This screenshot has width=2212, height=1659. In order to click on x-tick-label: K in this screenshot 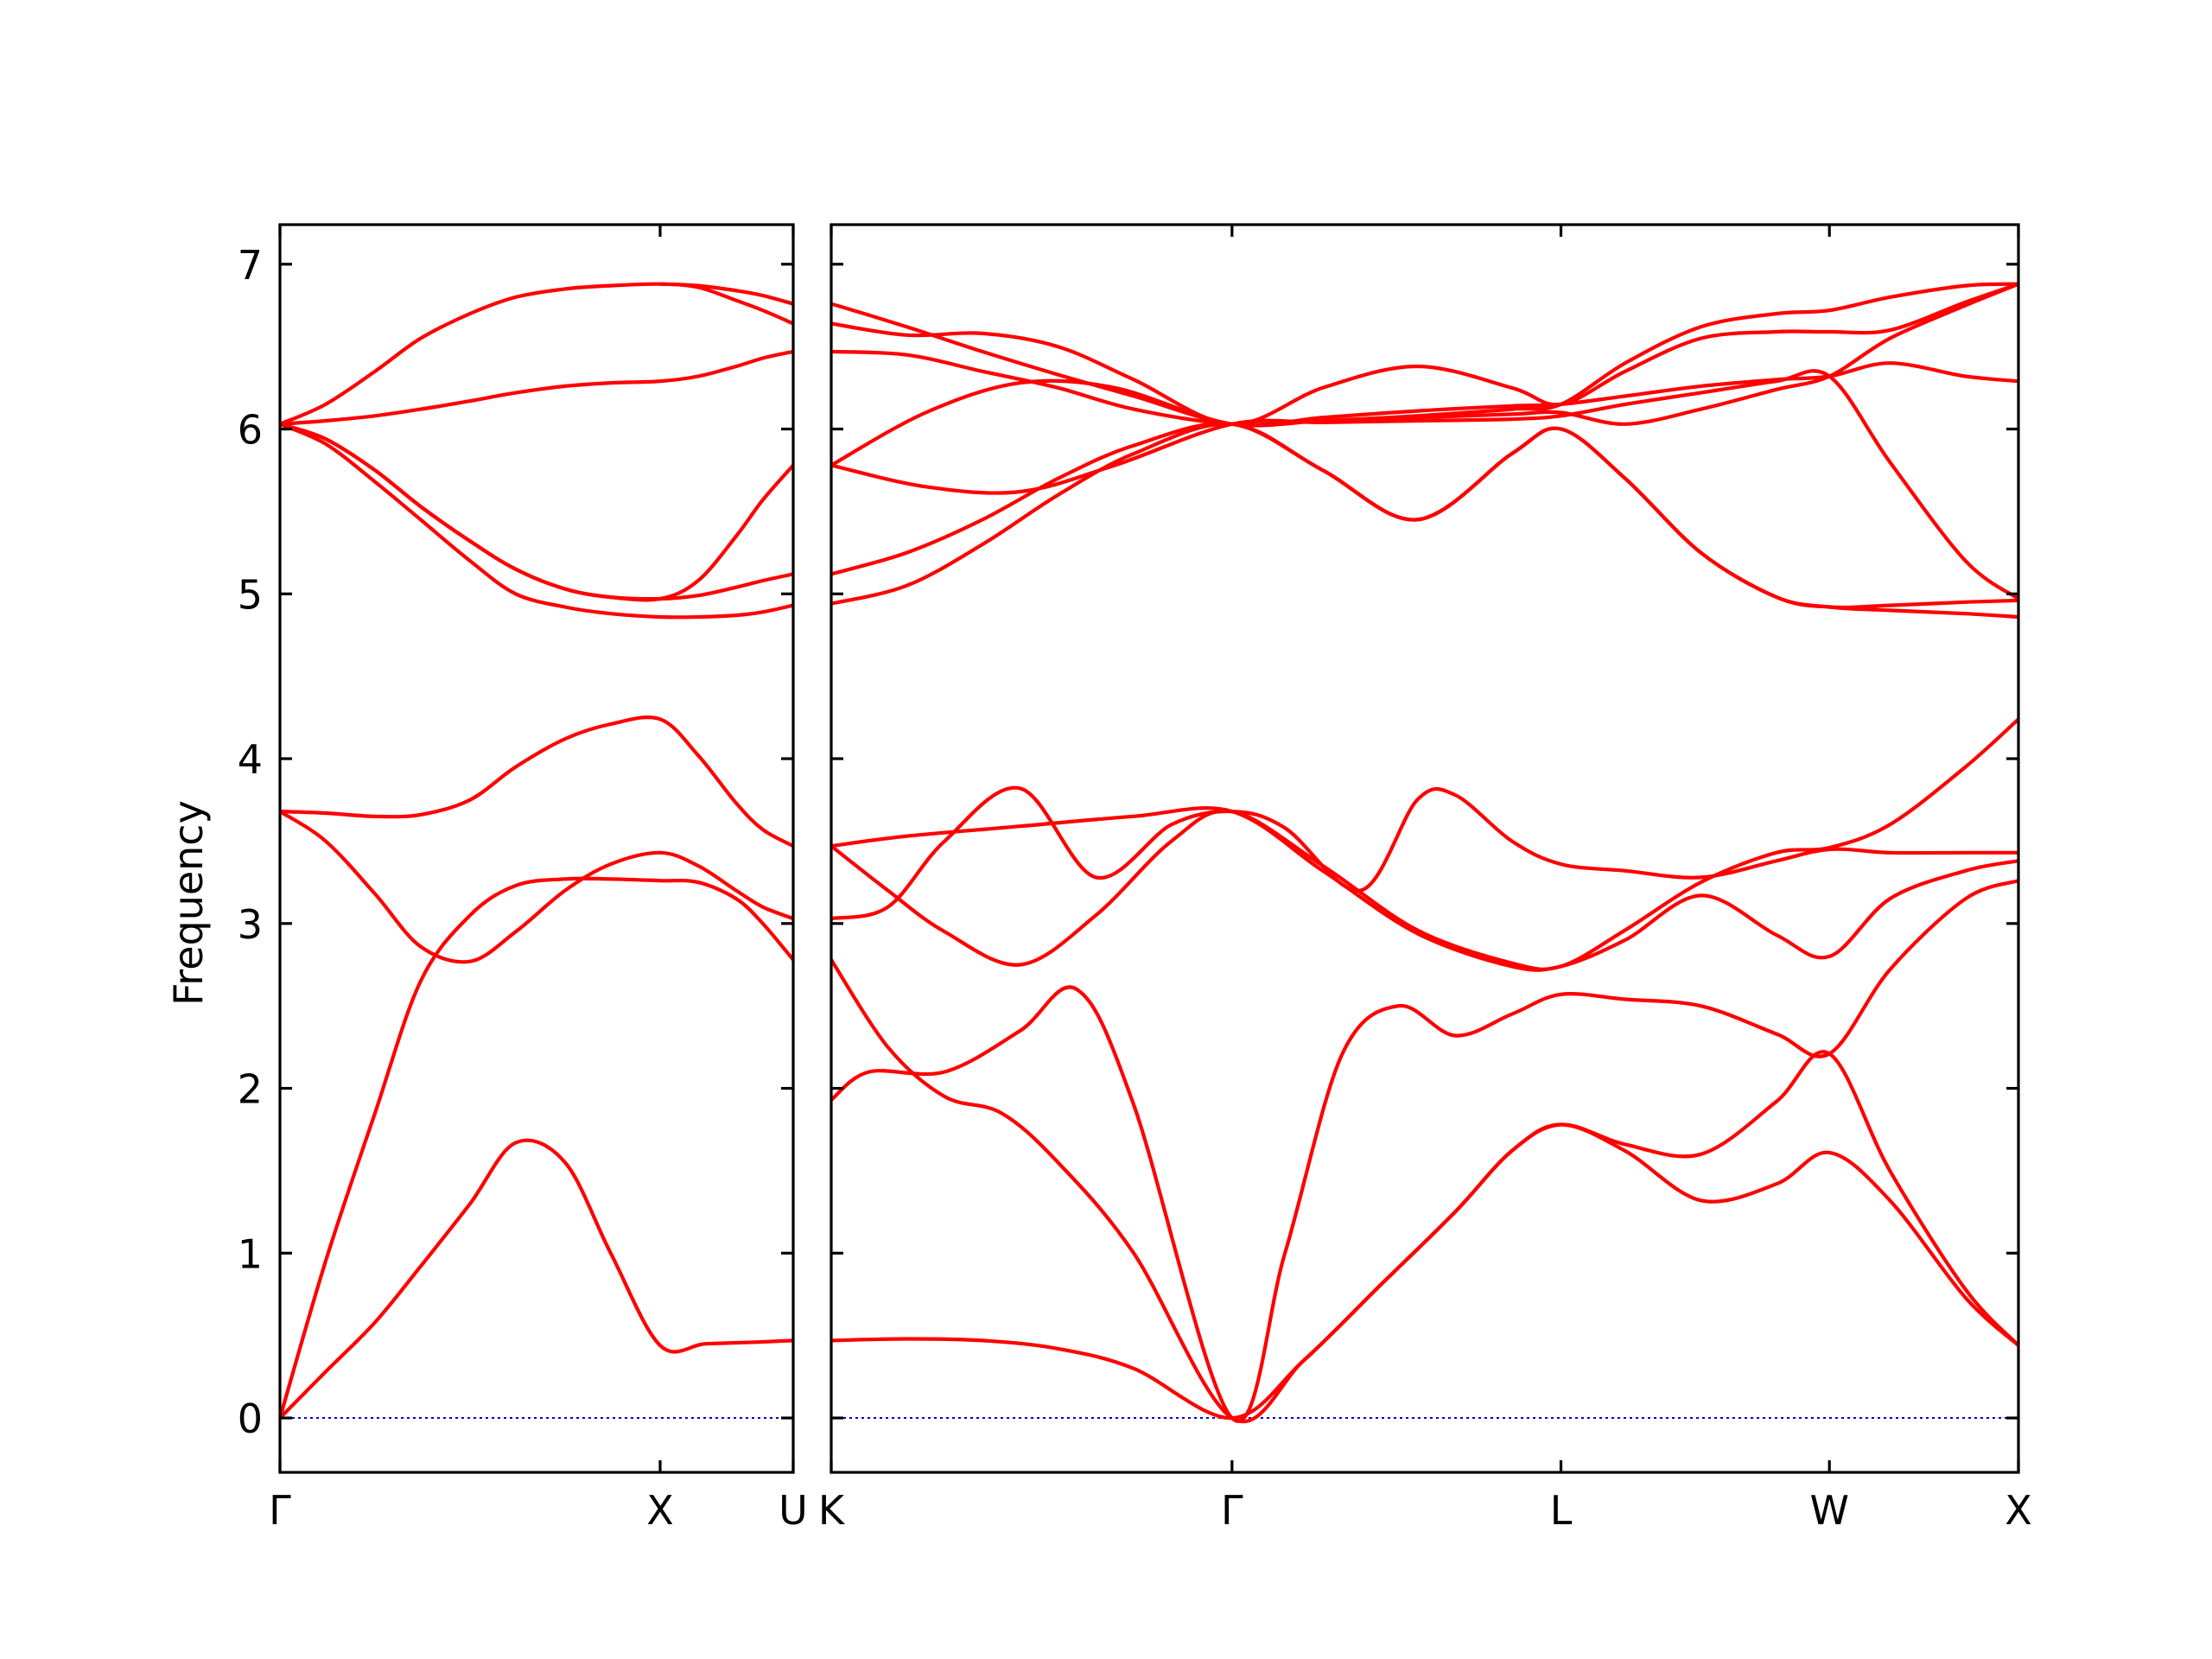, I will do `click(832, 1510)`.